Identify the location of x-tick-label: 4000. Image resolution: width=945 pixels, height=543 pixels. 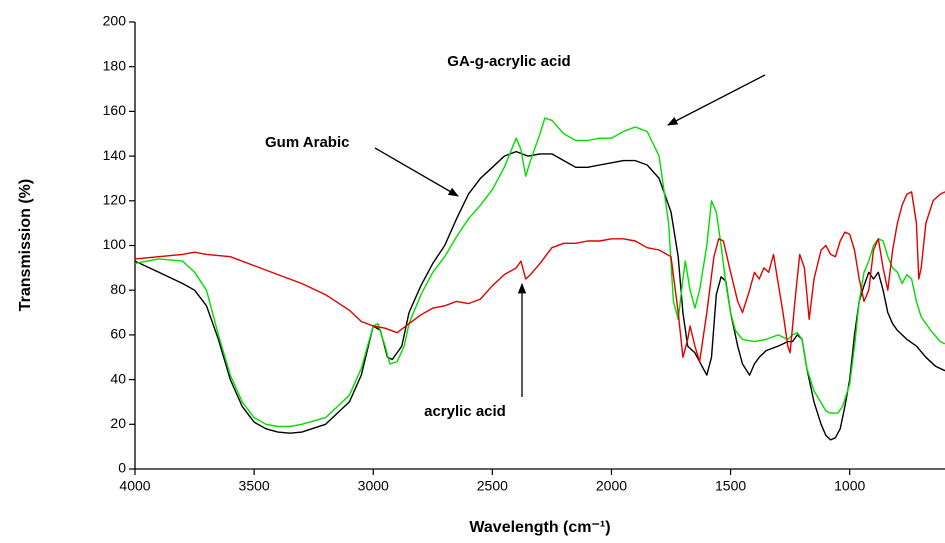
(134, 486).